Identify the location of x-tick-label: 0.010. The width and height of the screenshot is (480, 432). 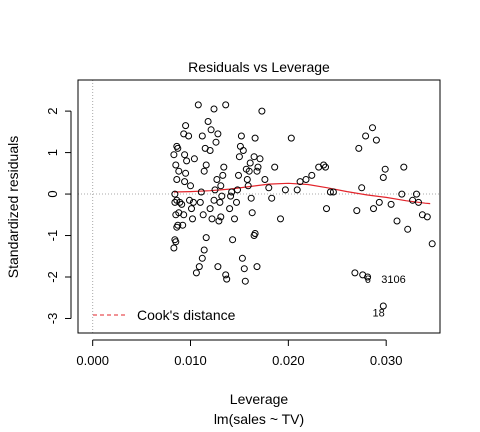
(190, 360).